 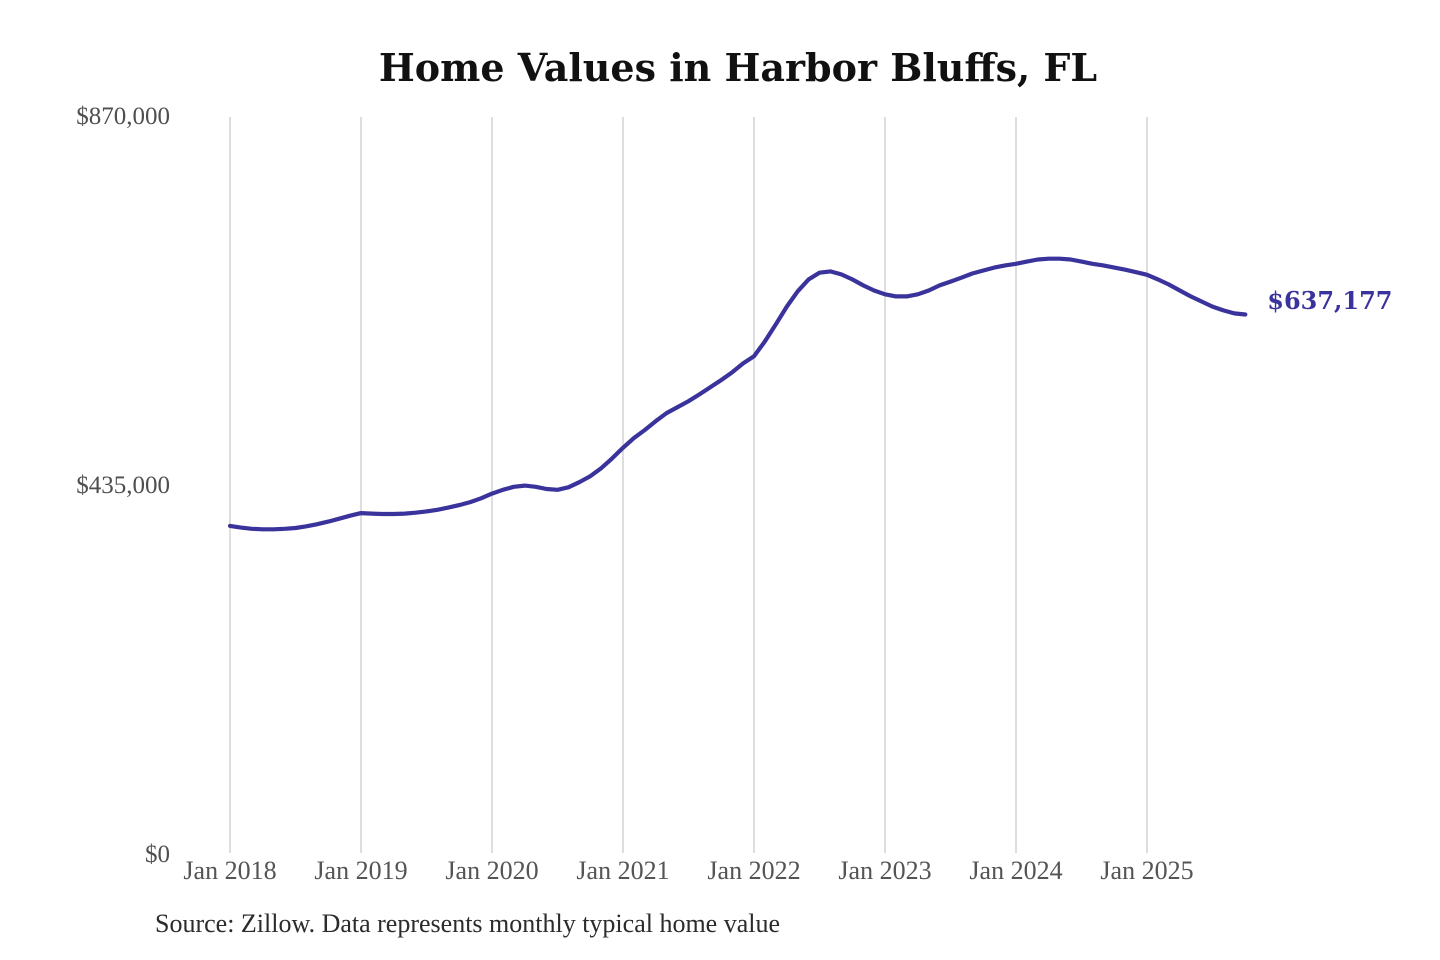 What do you see at coordinates (492, 870) in the screenshot?
I see `x-tick-label: Jan 2020` at bounding box center [492, 870].